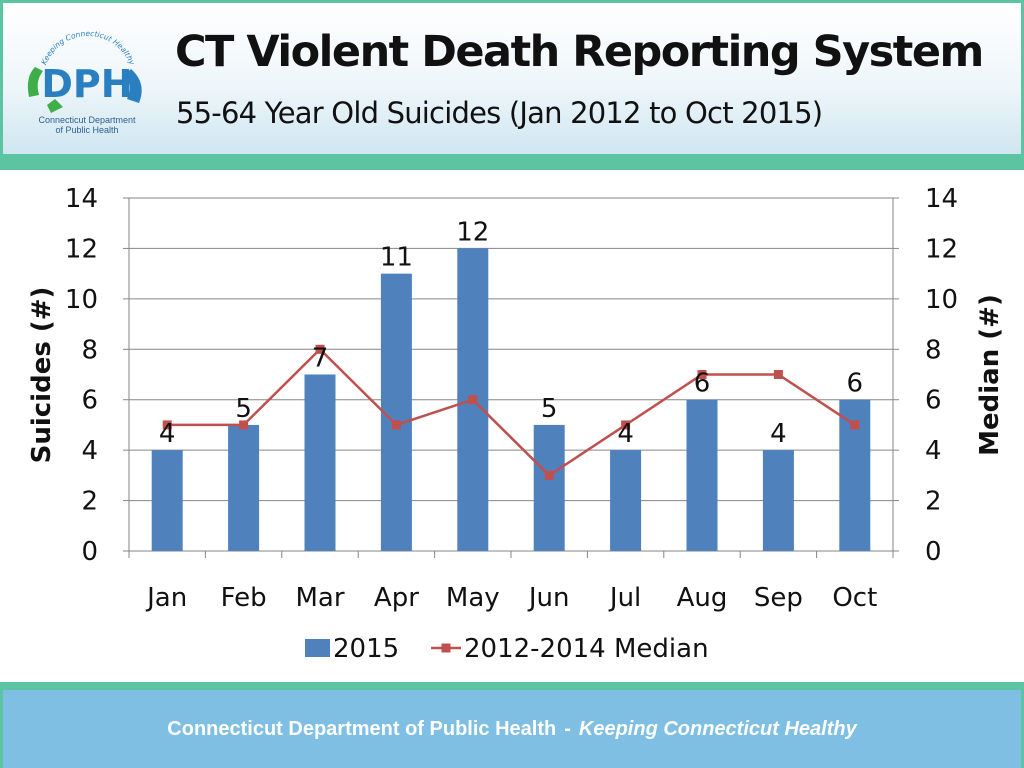 The height and width of the screenshot is (768, 1024). Describe the element at coordinates (319, 598) in the screenshot. I see `x-tick-label: Mar` at that location.